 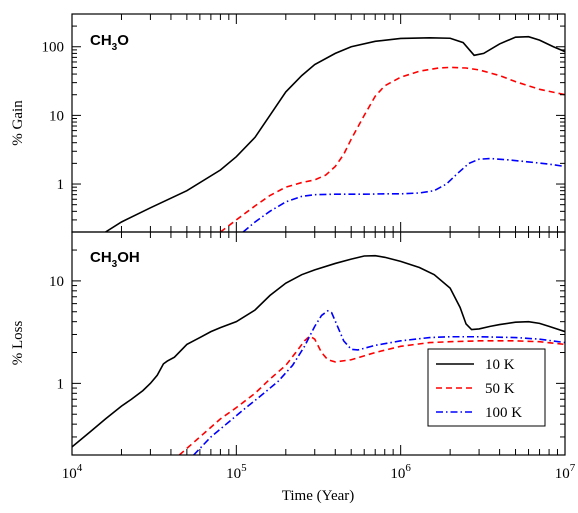 What do you see at coordinates (400, 472) in the screenshot?
I see `x-tick-label: 10⁶` at bounding box center [400, 472].